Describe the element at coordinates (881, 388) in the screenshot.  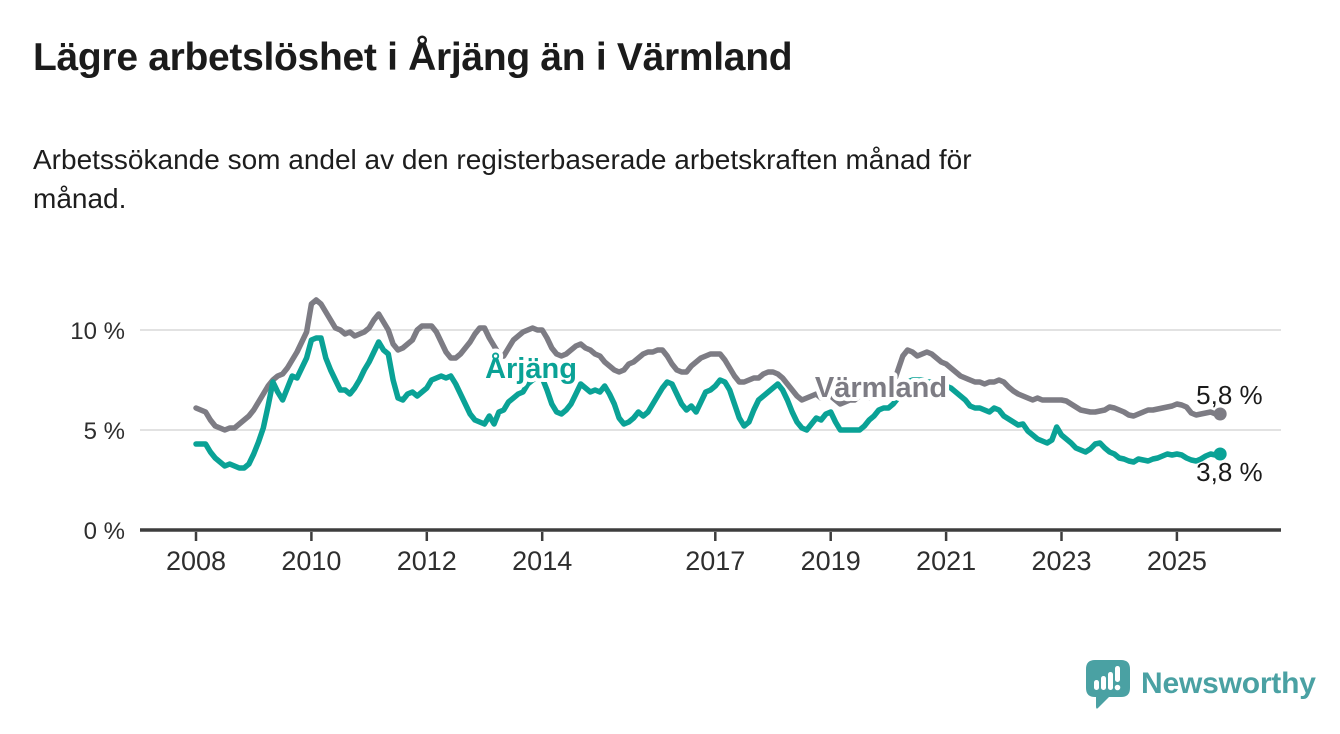
I see `varmland-series-label: Värmland` at that location.